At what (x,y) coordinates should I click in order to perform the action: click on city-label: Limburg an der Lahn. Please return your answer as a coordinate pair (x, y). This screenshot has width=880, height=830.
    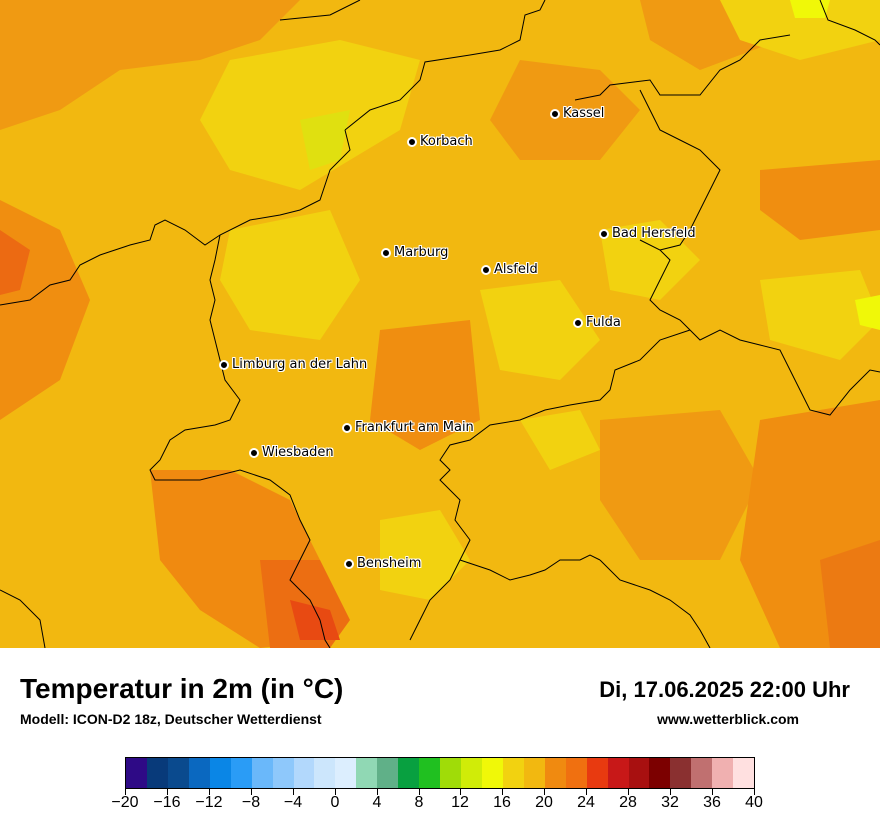
    Looking at the image, I should click on (300, 364).